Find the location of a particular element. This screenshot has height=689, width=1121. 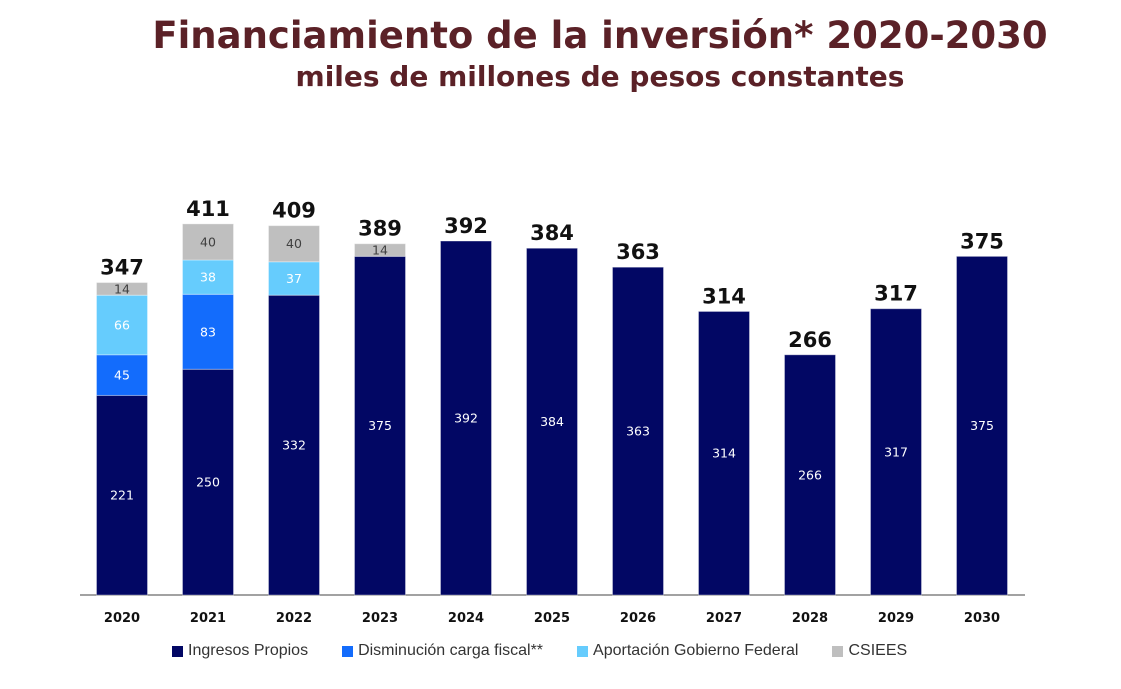

total-label: 266 is located at coordinates (810, 340).